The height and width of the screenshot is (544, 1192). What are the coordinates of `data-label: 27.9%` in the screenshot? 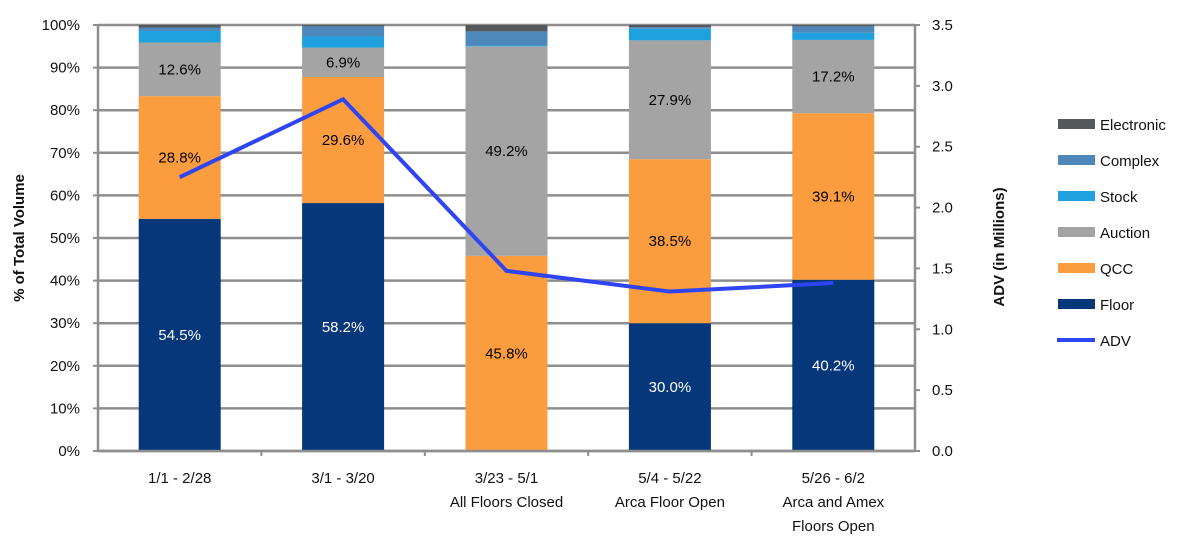 It's located at (670, 100).